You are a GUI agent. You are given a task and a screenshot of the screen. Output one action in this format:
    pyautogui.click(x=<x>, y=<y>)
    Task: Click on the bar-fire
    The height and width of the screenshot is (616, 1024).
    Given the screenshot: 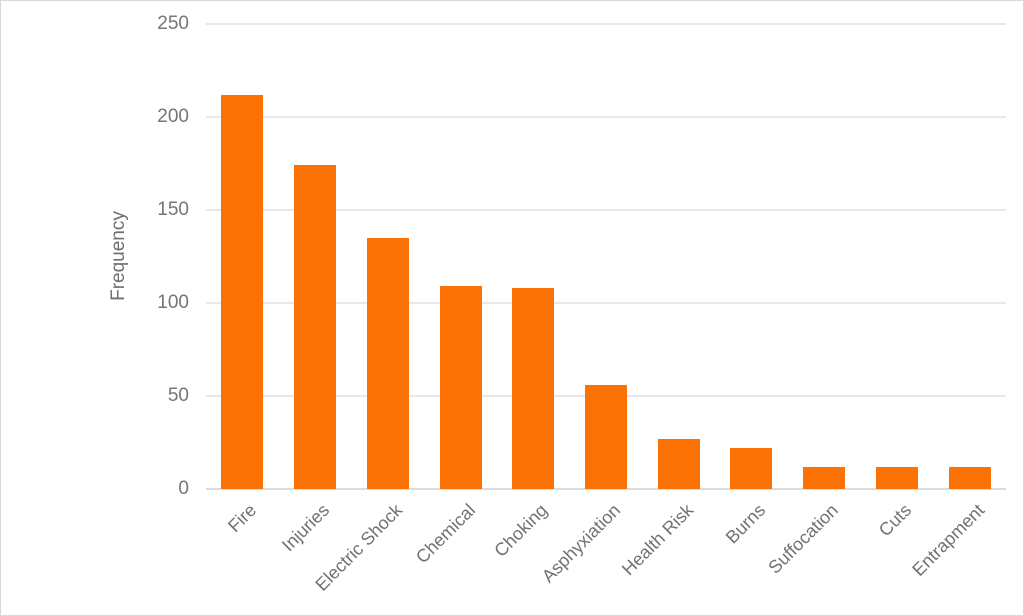 What is the action you would take?
    pyautogui.click(x=242, y=291)
    